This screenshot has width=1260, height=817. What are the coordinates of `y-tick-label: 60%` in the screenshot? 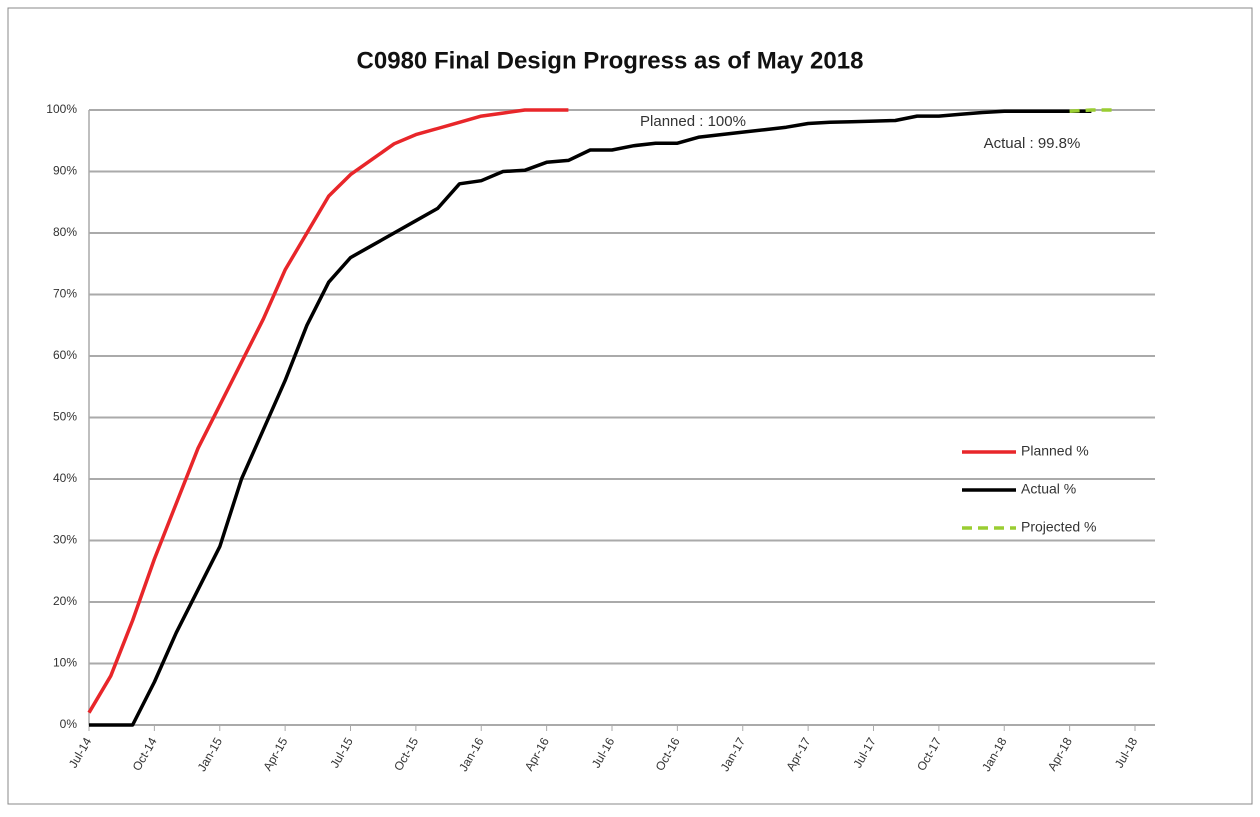 It's located at (65, 355).